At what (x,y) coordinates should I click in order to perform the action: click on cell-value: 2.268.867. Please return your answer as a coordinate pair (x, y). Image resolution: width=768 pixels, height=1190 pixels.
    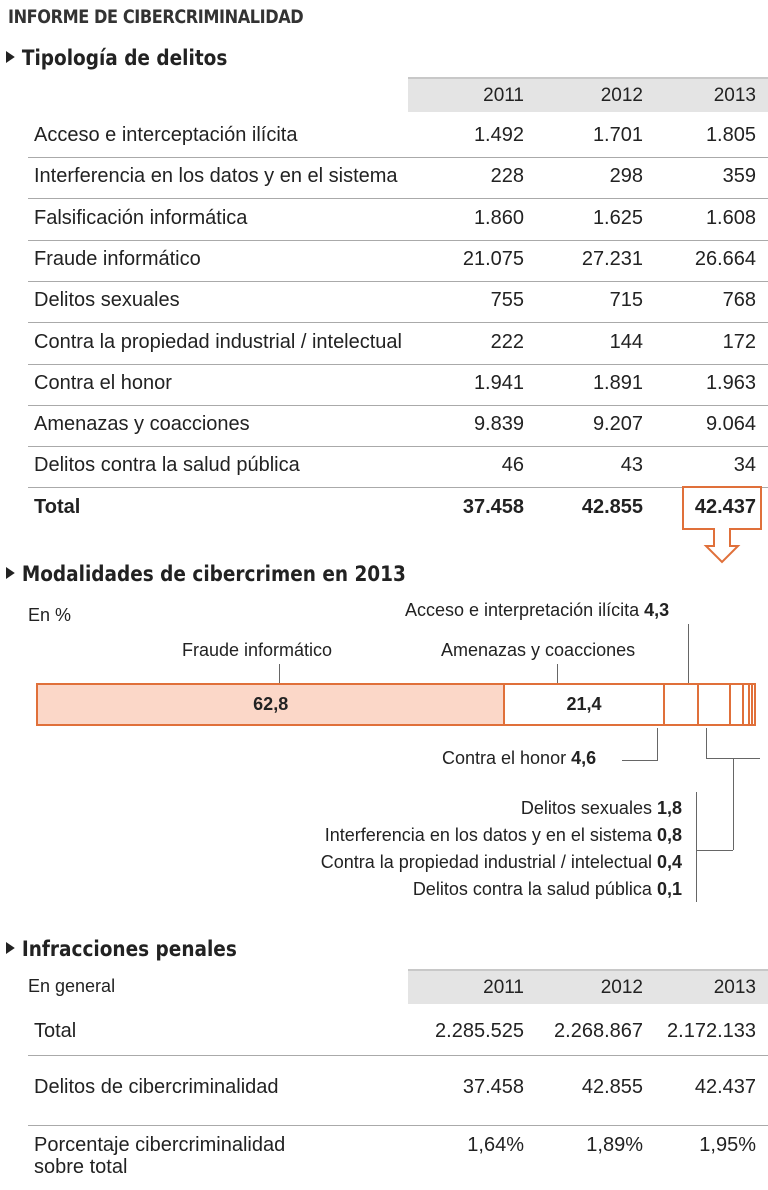
    Looking at the image, I should click on (598, 1031).